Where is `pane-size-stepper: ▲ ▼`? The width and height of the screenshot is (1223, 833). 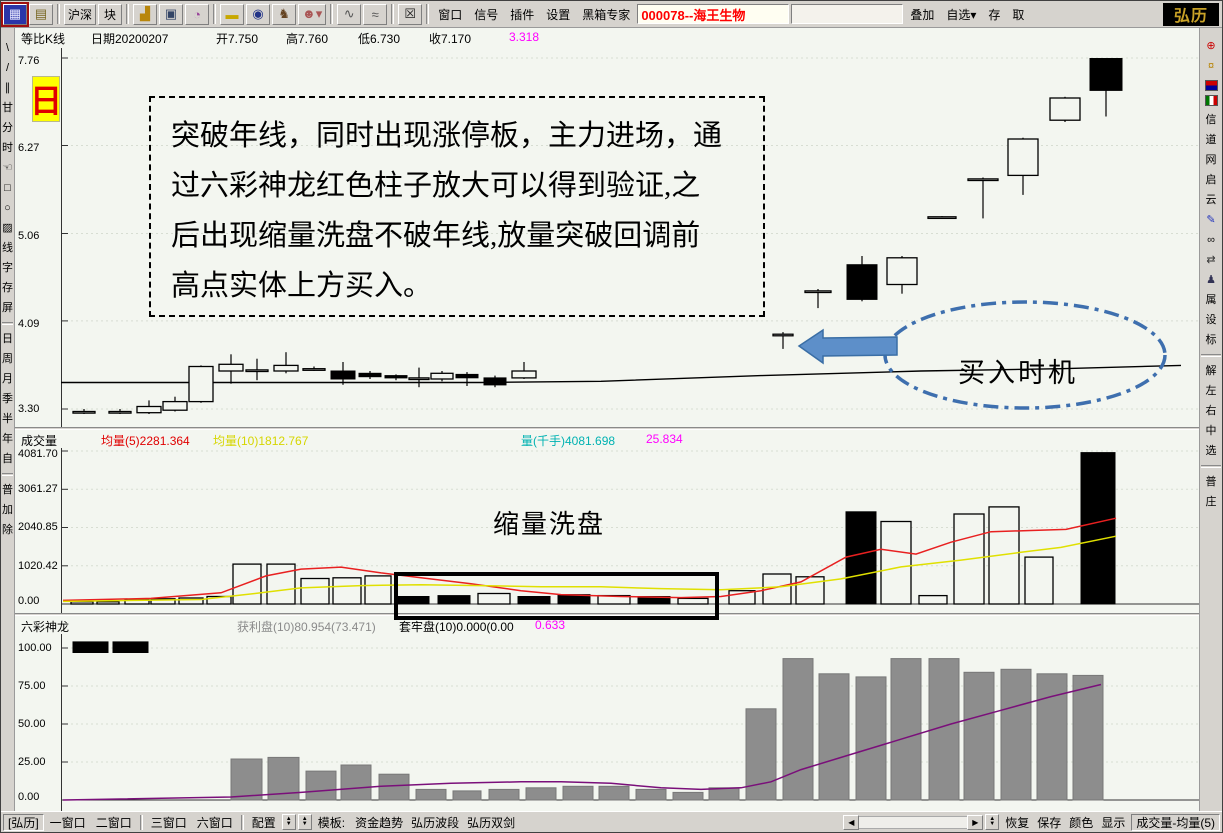
pane-size-stepper: ▲ ▼ is located at coordinates (304, 822).